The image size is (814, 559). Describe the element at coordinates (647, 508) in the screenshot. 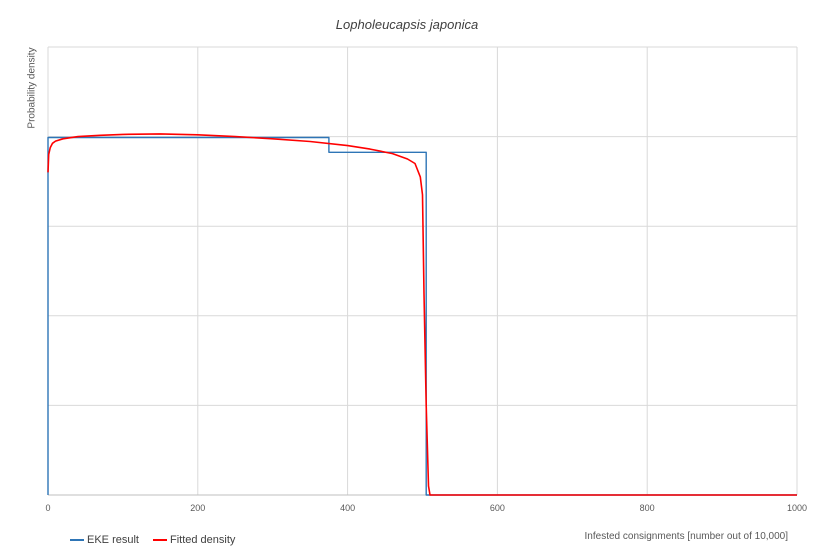

I see `x-tick-label: 800` at that location.